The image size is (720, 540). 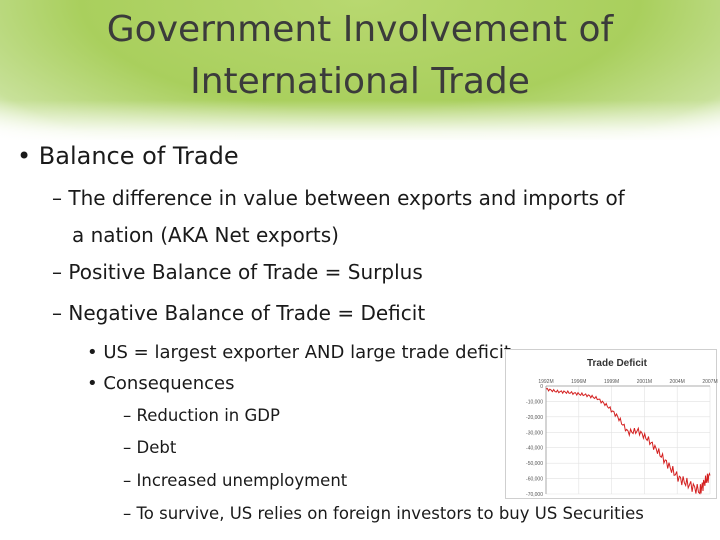 What do you see at coordinates (628, 441) in the screenshot?
I see `chart-series-line` at bounding box center [628, 441].